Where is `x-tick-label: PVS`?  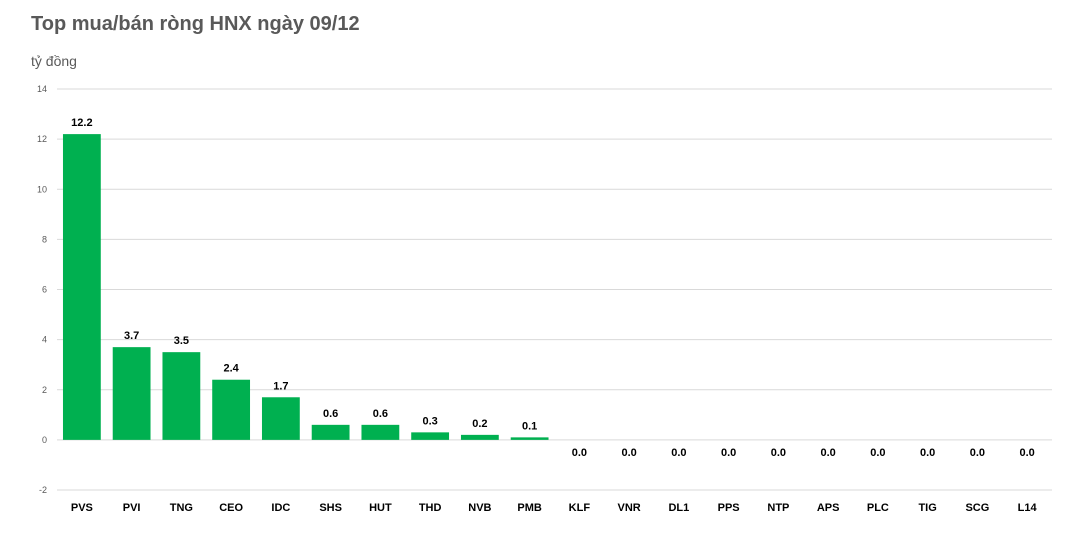 x-tick-label: PVS is located at coordinates (82, 508).